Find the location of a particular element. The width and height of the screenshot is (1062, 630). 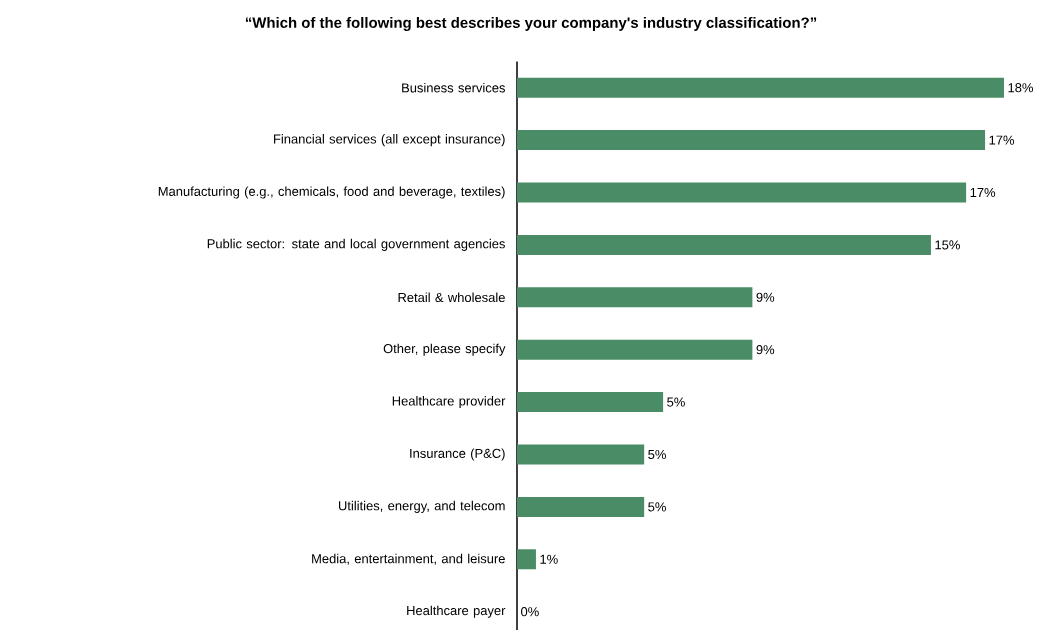

data-label: 15% is located at coordinates (947, 245).